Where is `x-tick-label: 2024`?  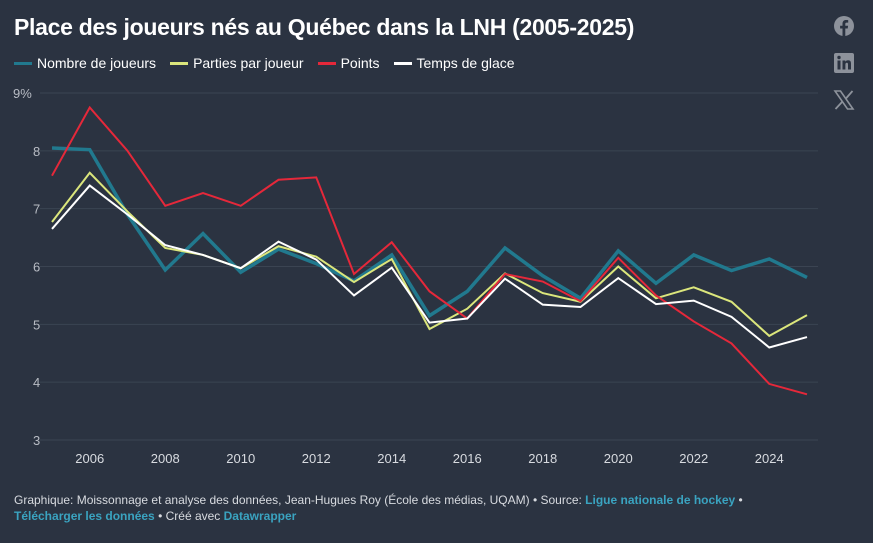
x-tick-label: 2024 is located at coordinates (769, 458).